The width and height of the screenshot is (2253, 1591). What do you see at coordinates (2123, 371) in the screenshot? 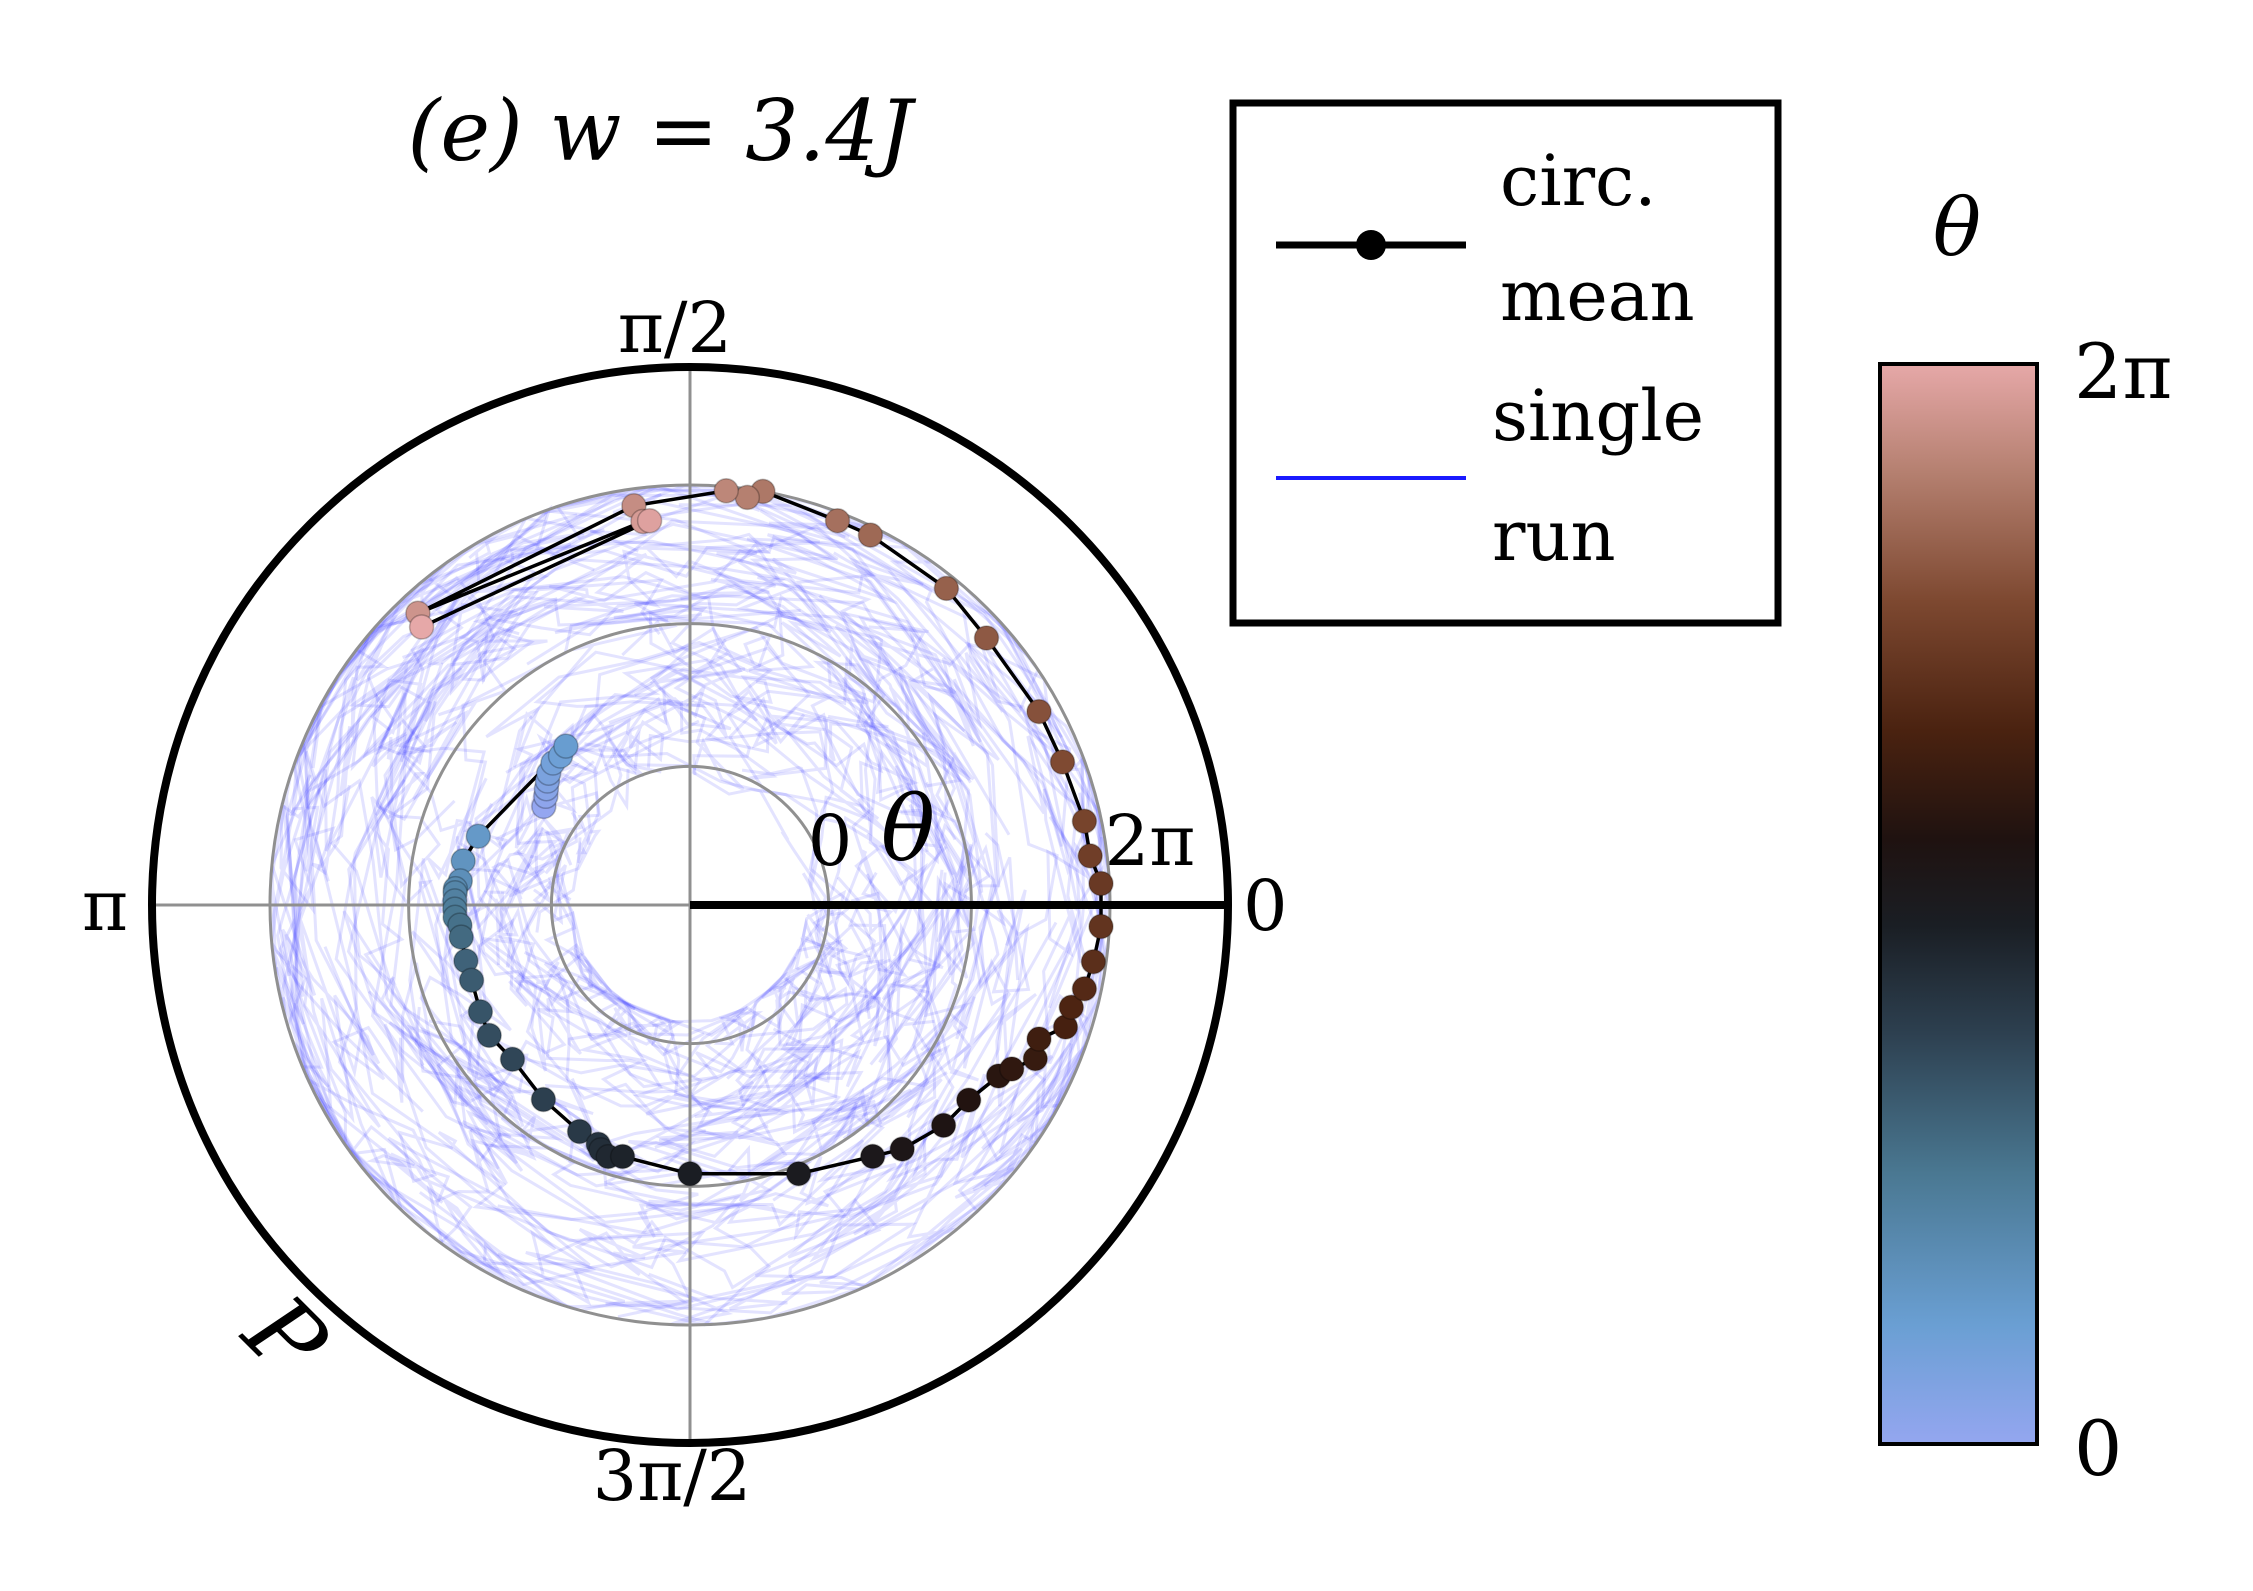
I see `colorbar-tick-top: 2π` at bounding box center [2123, 371].